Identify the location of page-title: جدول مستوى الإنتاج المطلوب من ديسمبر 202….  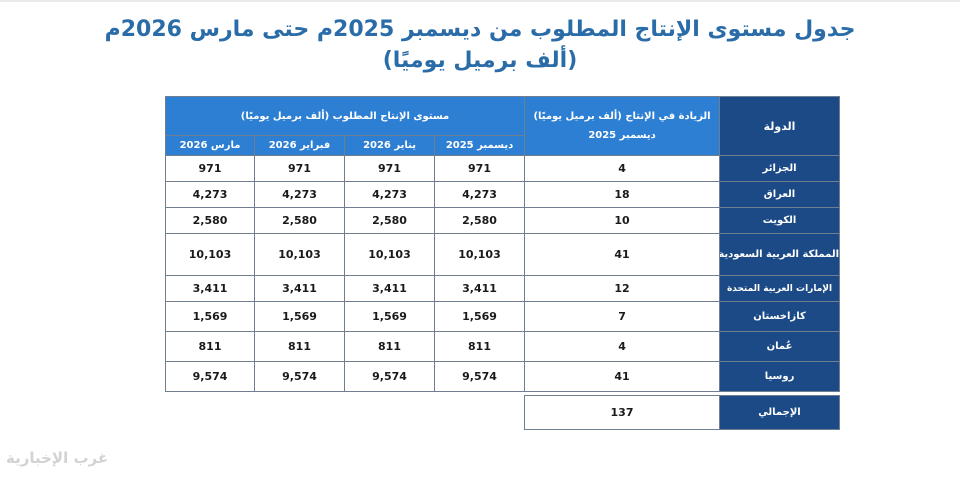
(480, 45).